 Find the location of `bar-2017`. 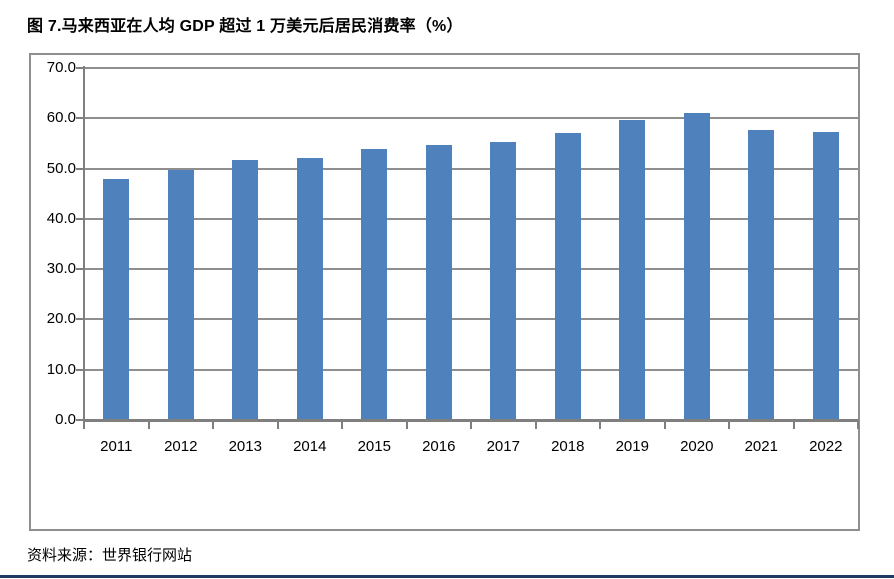

bar-2017 is located at coordinates (503, 281).